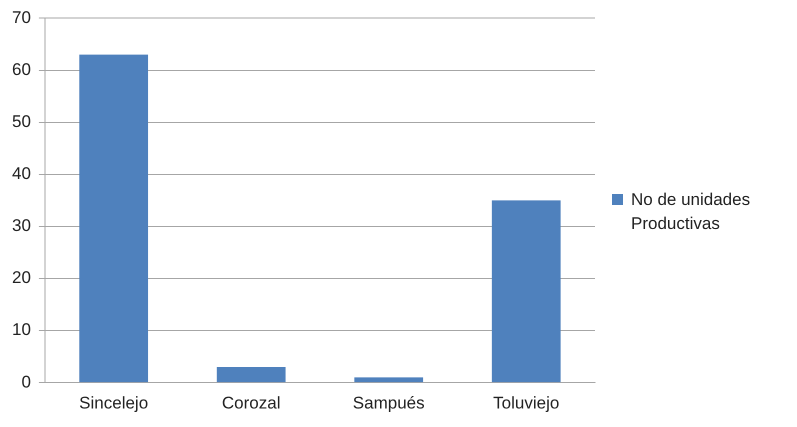  Describe the element at coordinates (21, 121) in the screenshot. I see `y-tick-label: 50` at that location.